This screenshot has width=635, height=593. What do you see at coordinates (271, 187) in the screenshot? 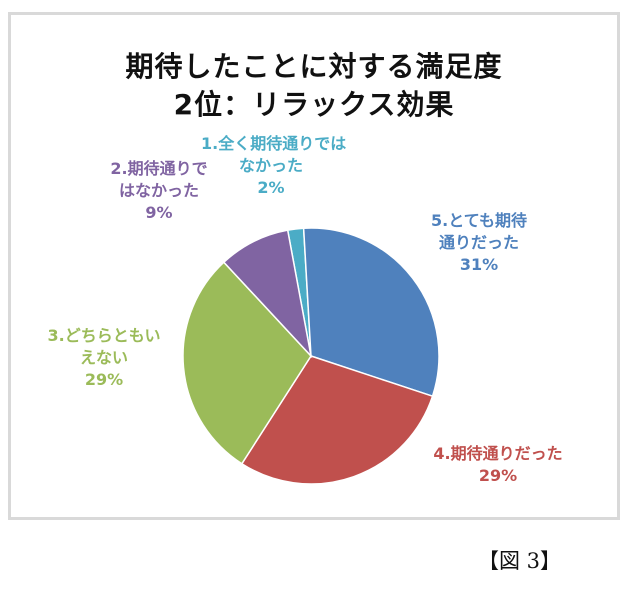
I see `label-slice-1-percent: 2%` at bounding box center [271, 187].